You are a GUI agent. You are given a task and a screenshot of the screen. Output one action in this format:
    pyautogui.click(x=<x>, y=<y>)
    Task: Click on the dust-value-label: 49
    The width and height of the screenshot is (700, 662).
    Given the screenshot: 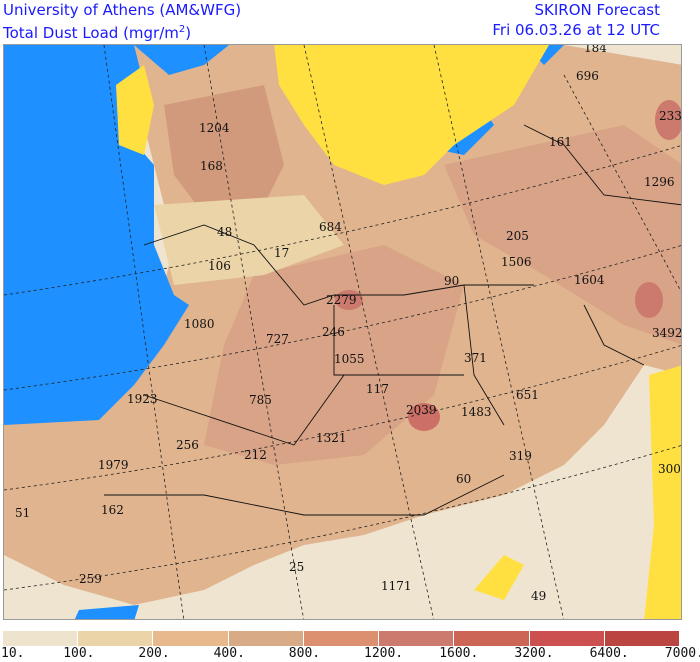 What is the action you would take?
    pyautogui.click(x=539, y=596)
    